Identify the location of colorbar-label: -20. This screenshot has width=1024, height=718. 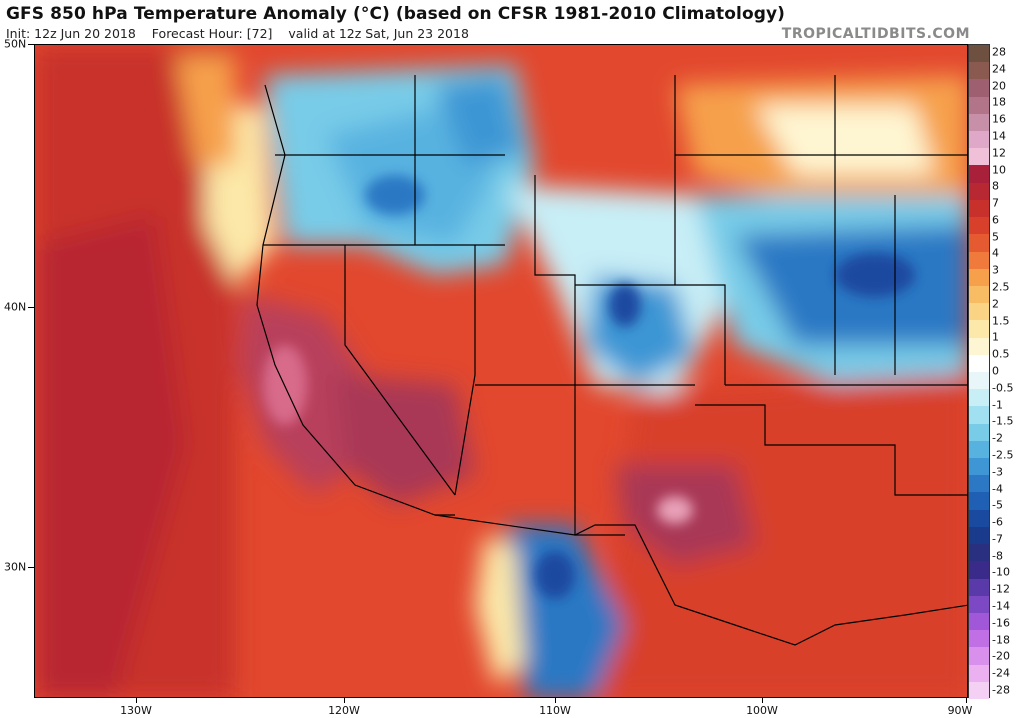
(1001, 656).